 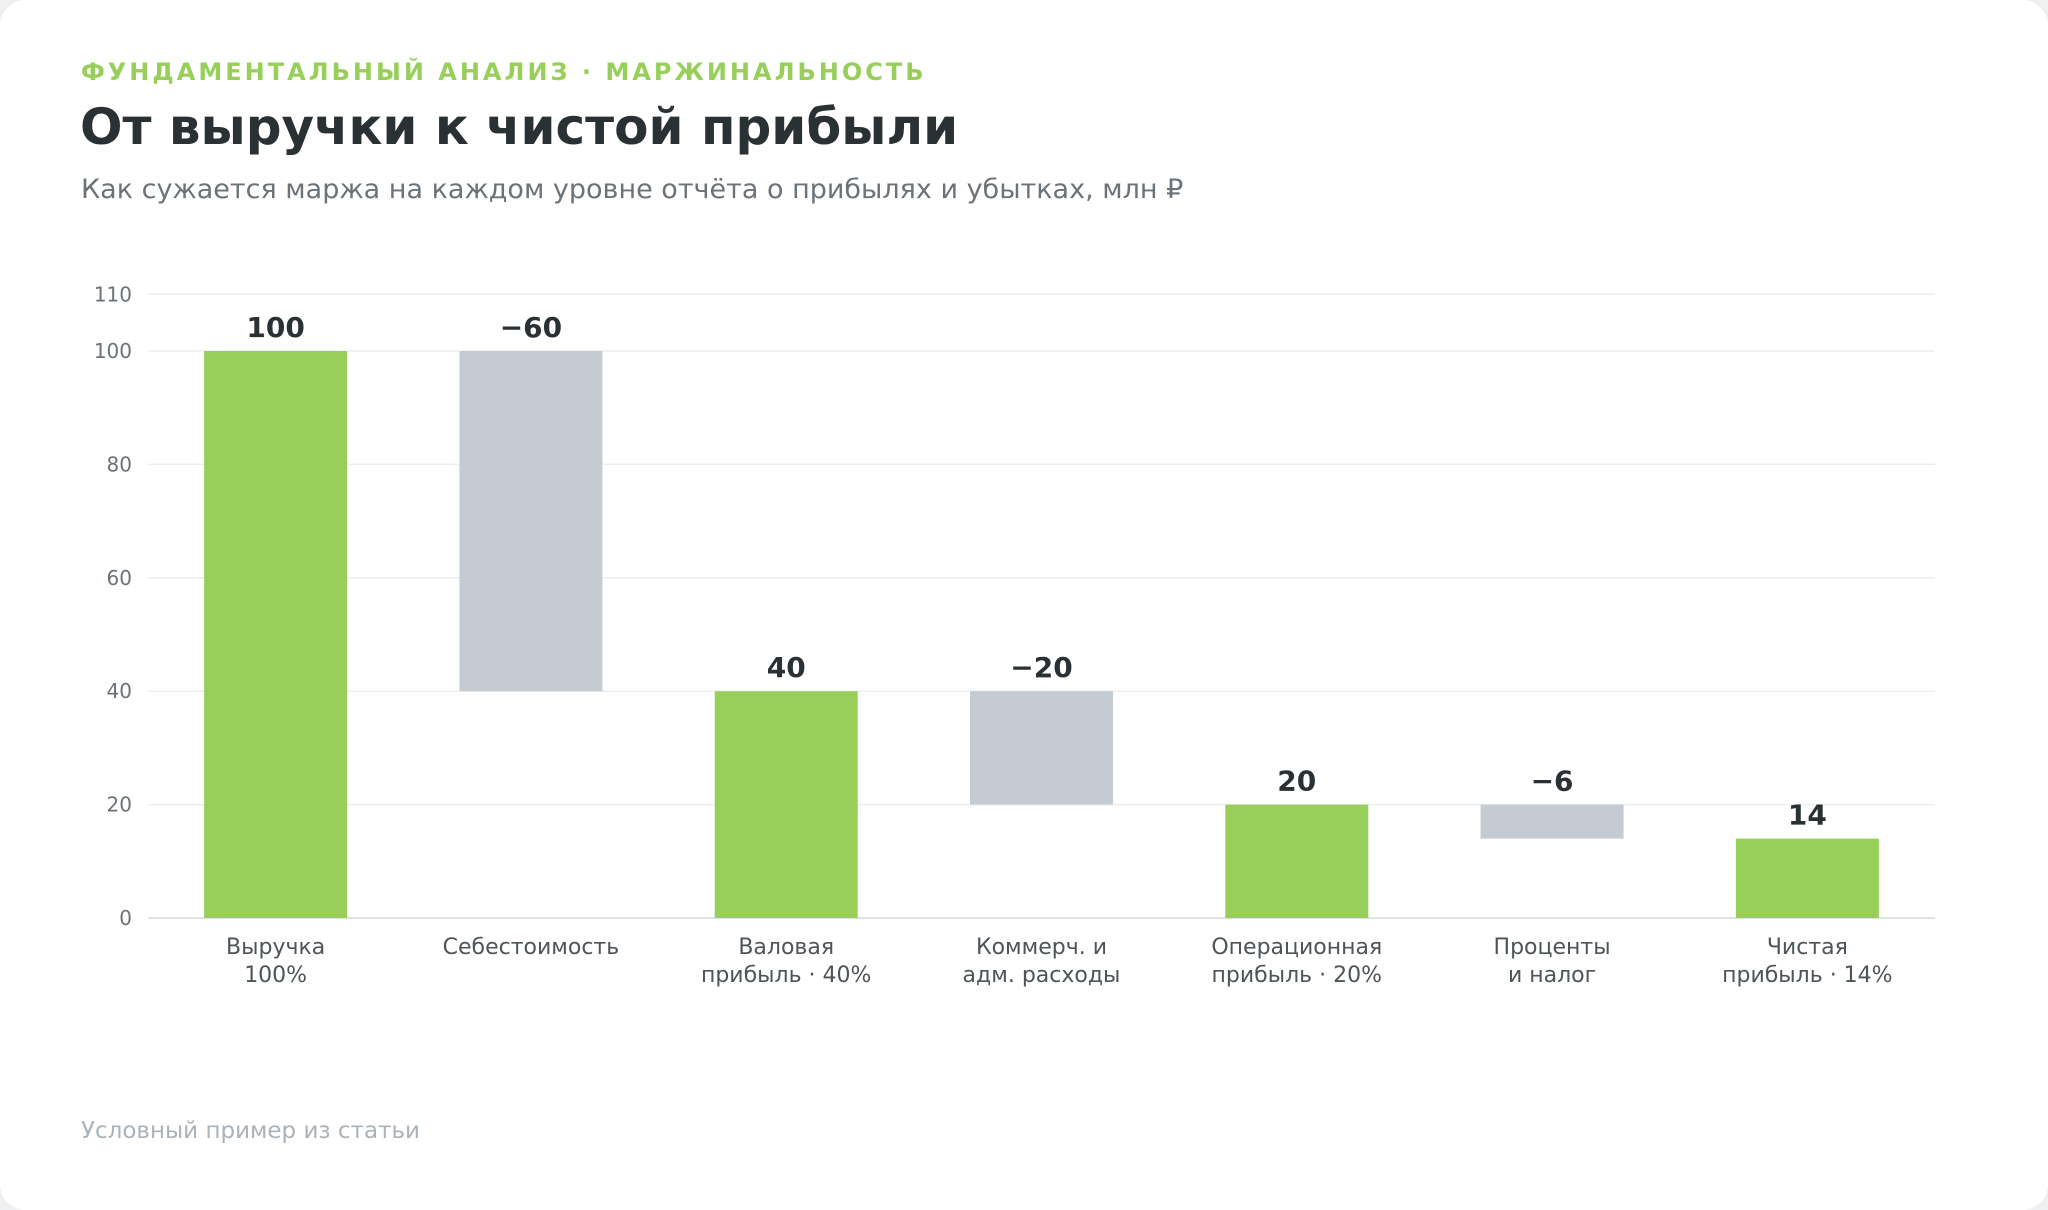 I want to click on bar-value-label: 40, so click(x=786, y=667).